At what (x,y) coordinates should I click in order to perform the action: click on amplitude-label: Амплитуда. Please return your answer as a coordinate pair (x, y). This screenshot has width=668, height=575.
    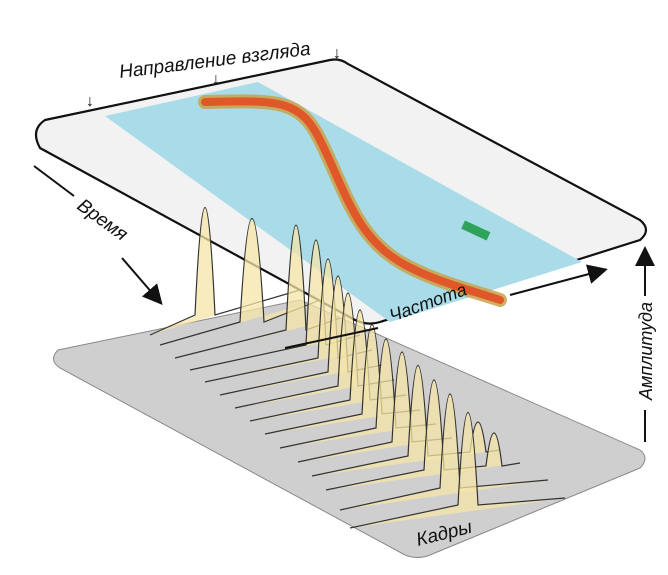
    Looking at the image, I should click on (646, 351).